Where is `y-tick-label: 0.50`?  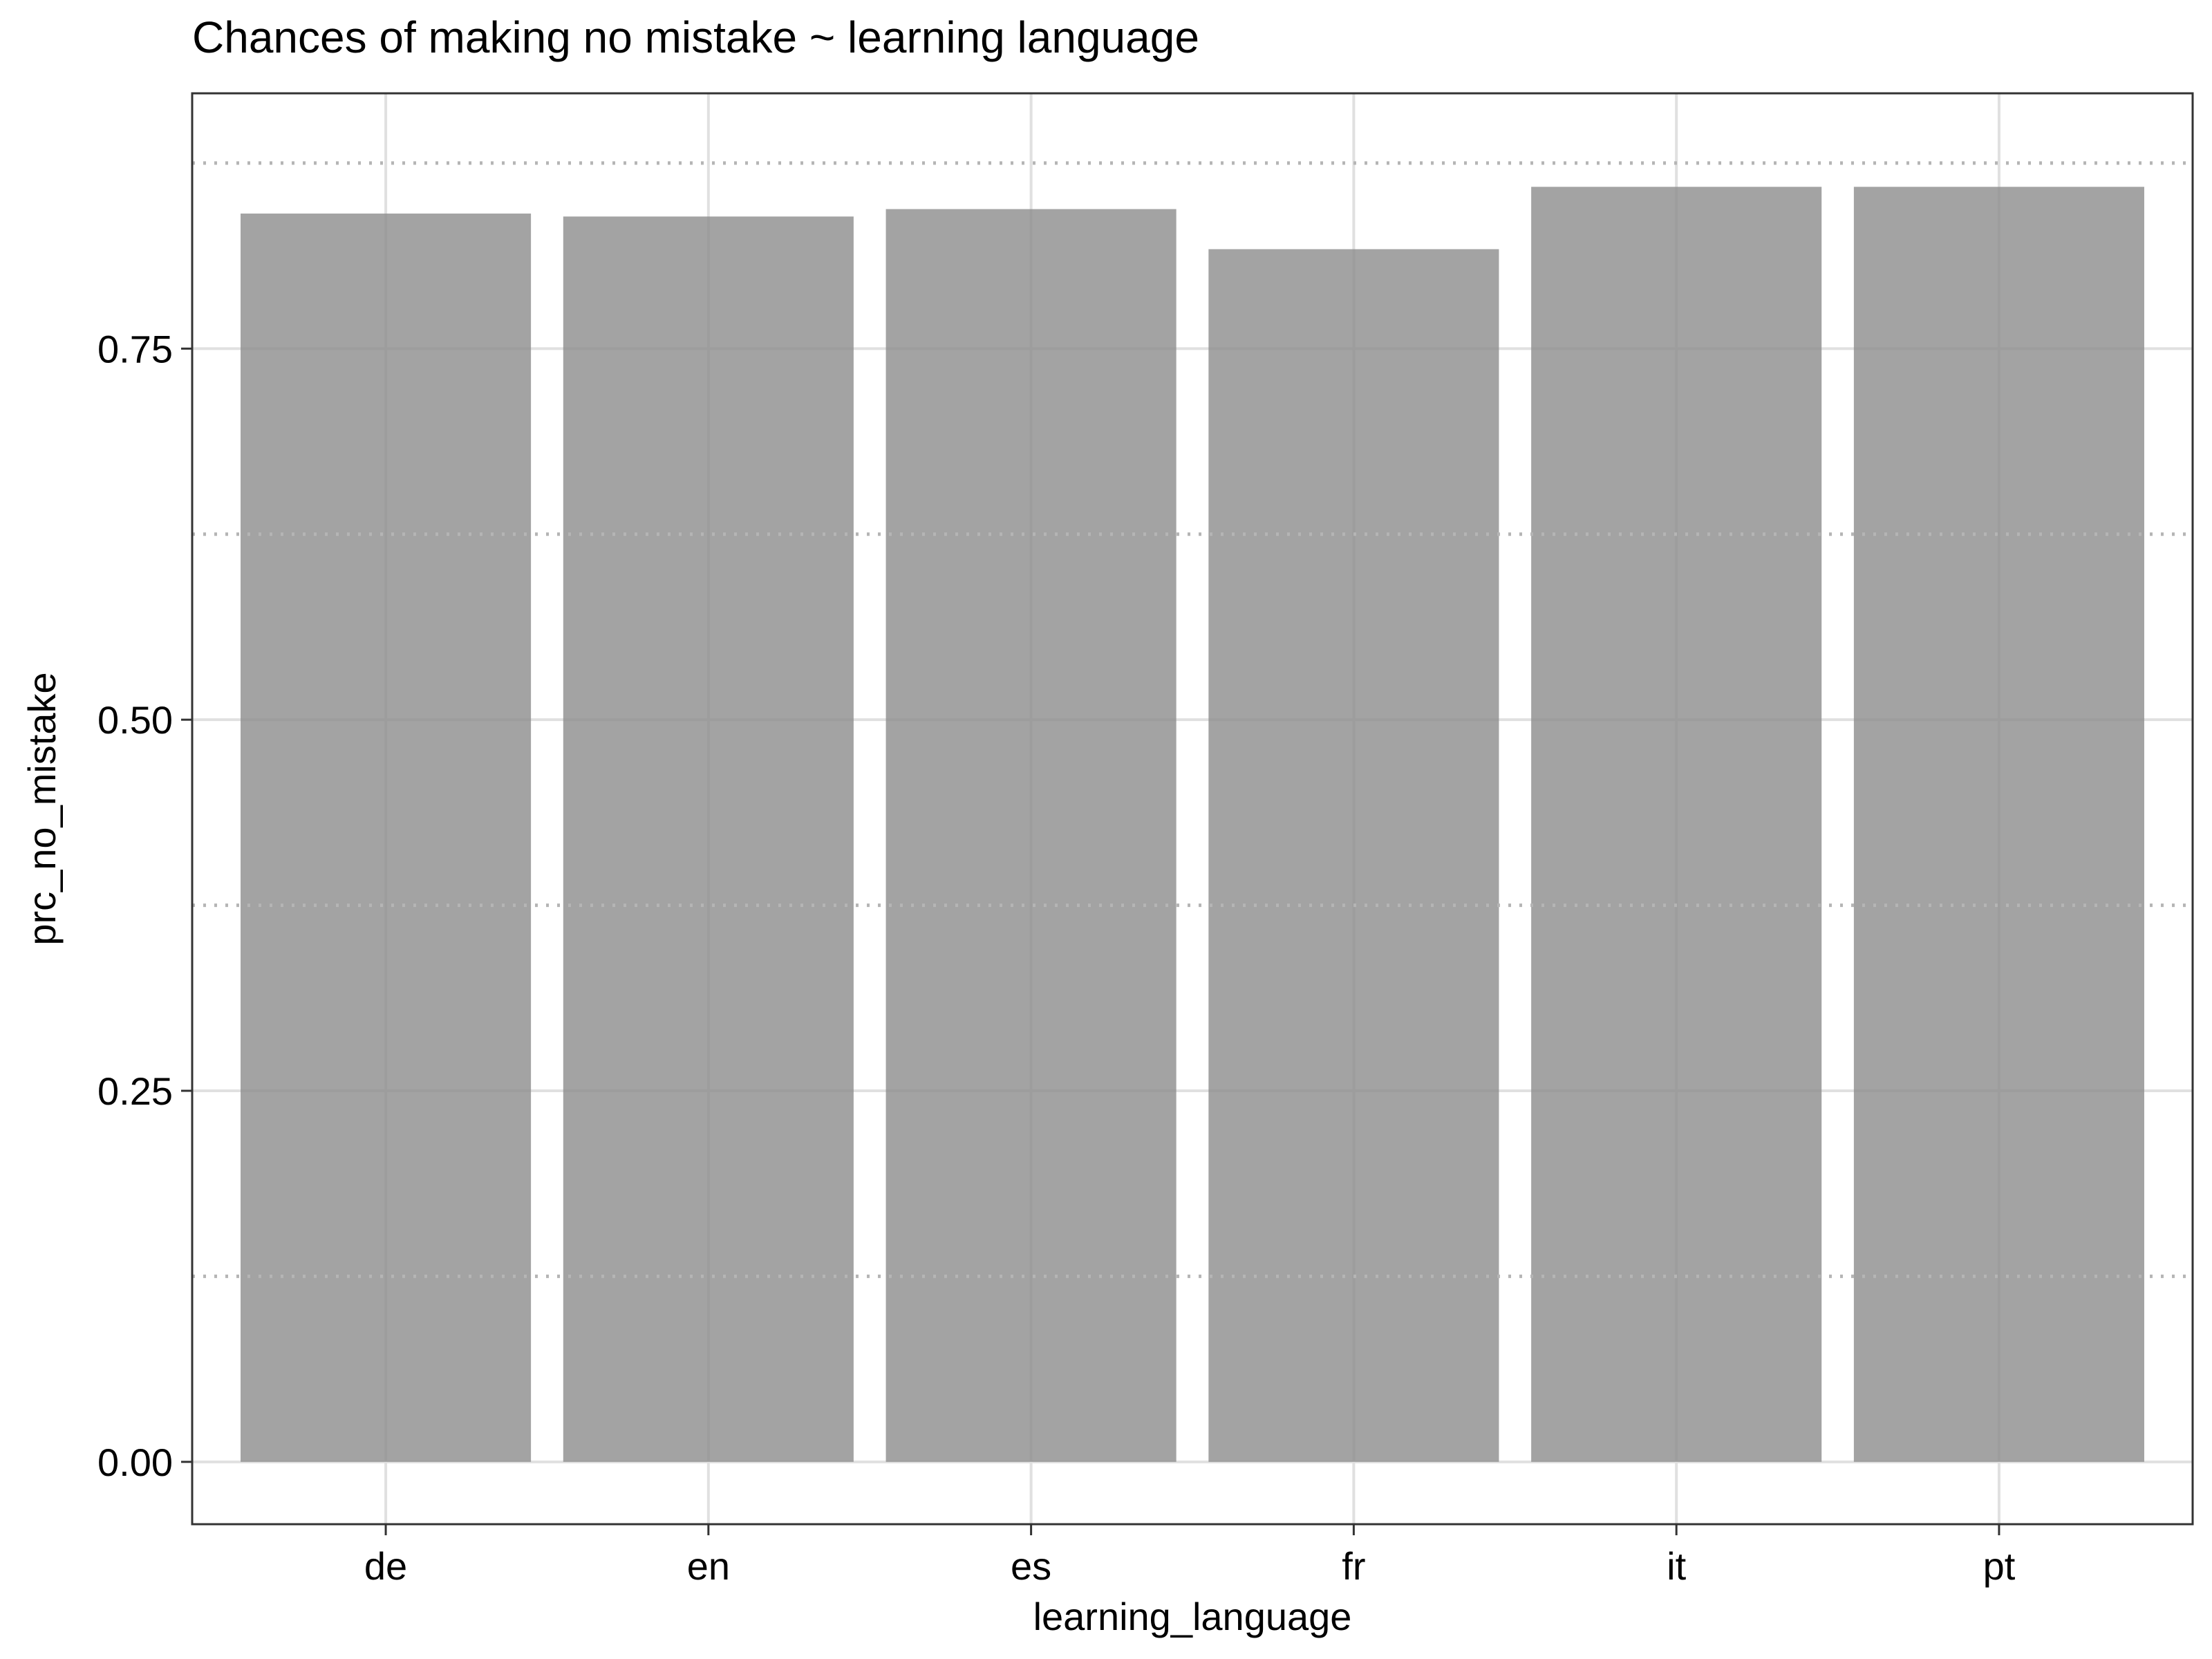
y-tick-label: 0.50 is located at coordinates (135, 720).